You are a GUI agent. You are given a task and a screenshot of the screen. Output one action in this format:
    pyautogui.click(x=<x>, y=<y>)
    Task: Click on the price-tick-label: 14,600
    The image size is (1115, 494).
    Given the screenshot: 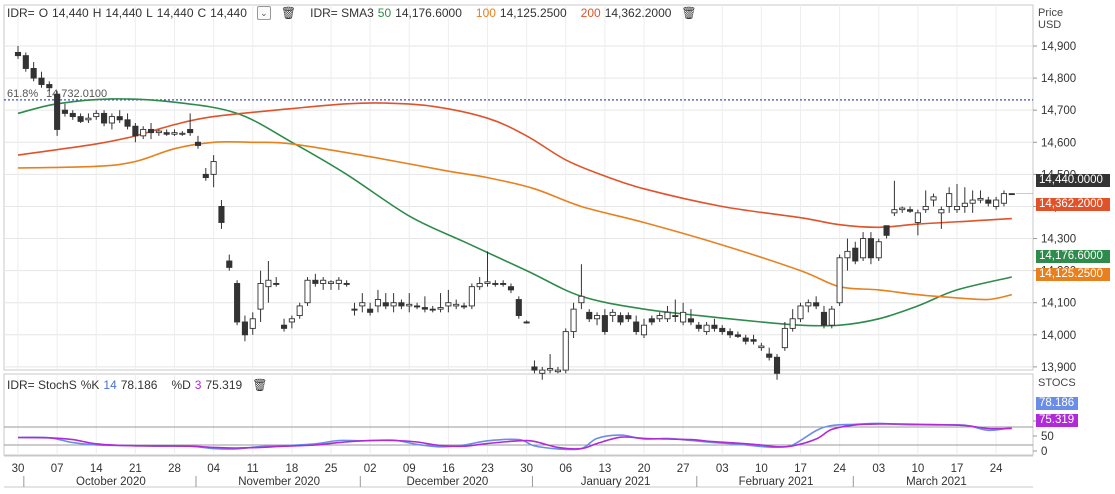 What is the action you would take?
    pyautogui.click(x=1058, y=143)
    